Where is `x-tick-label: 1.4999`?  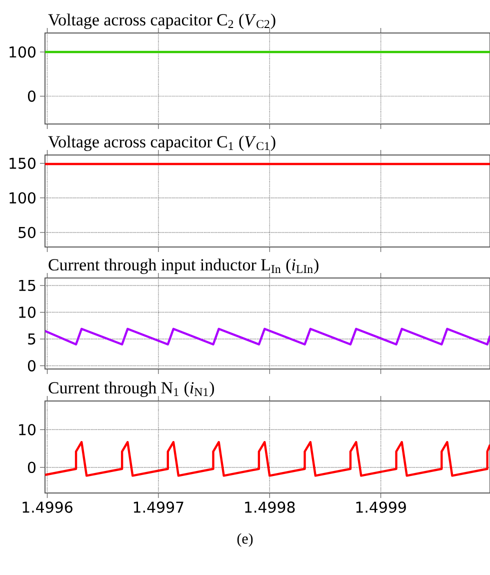
x-tick-label: 1.4999 is located at coordinates (381, 507).